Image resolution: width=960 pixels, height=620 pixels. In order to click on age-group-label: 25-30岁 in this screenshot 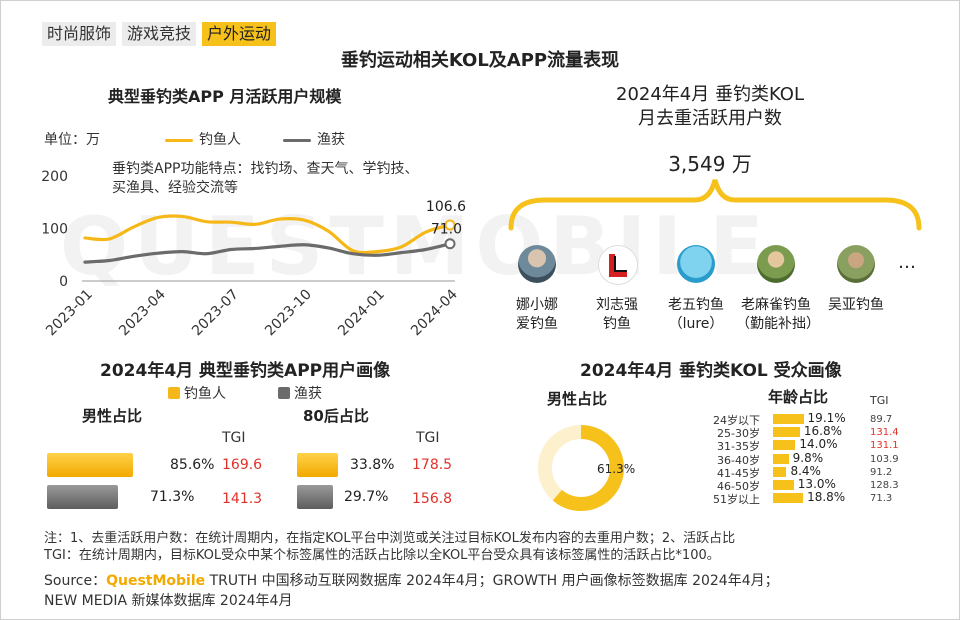, I will do `click(738, 434)`.